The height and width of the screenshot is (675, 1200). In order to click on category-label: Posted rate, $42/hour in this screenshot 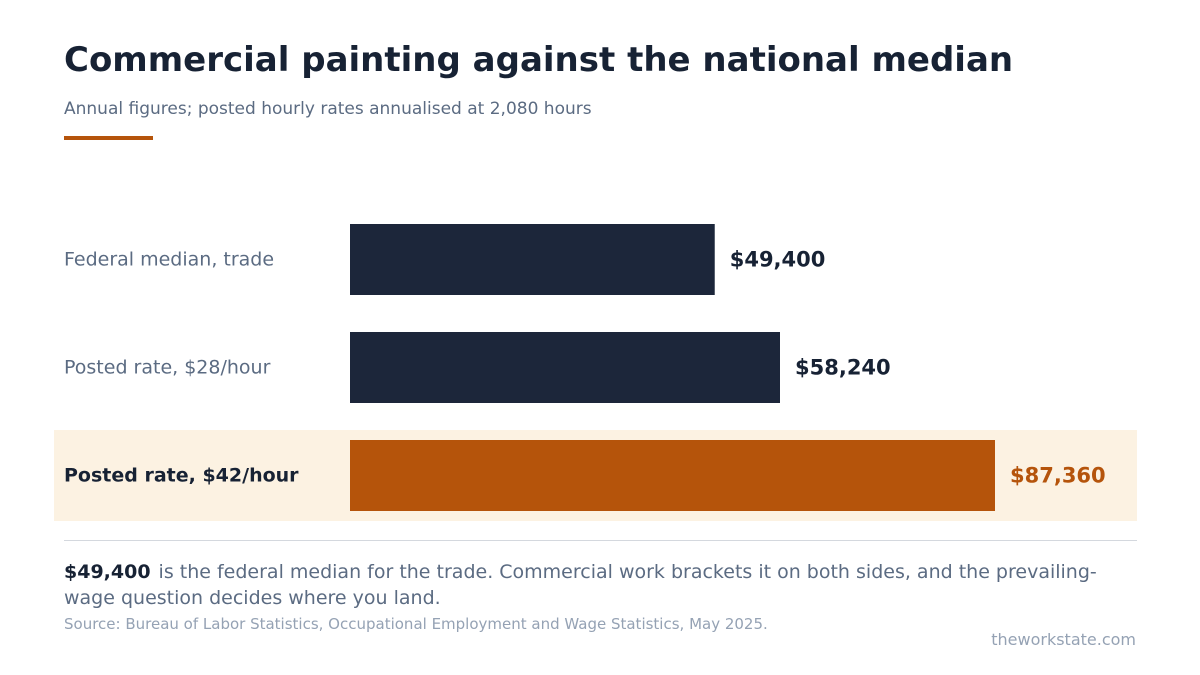, I will do `click(181, 476)`.